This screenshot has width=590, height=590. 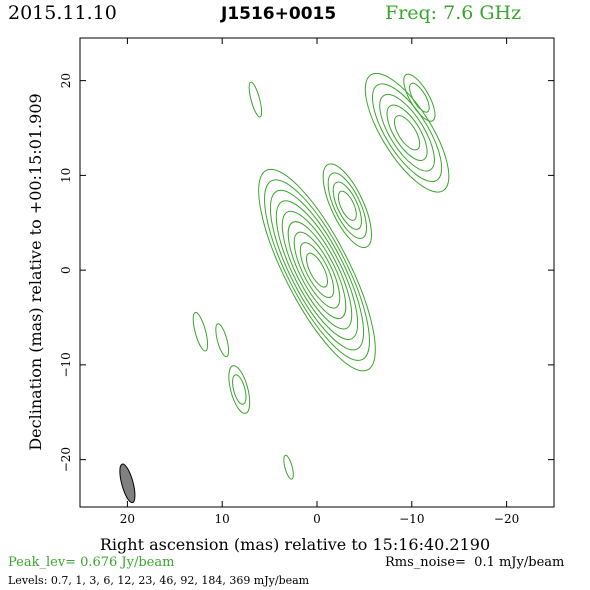 I want to click on beam-layer, so click(x=127, y=483).